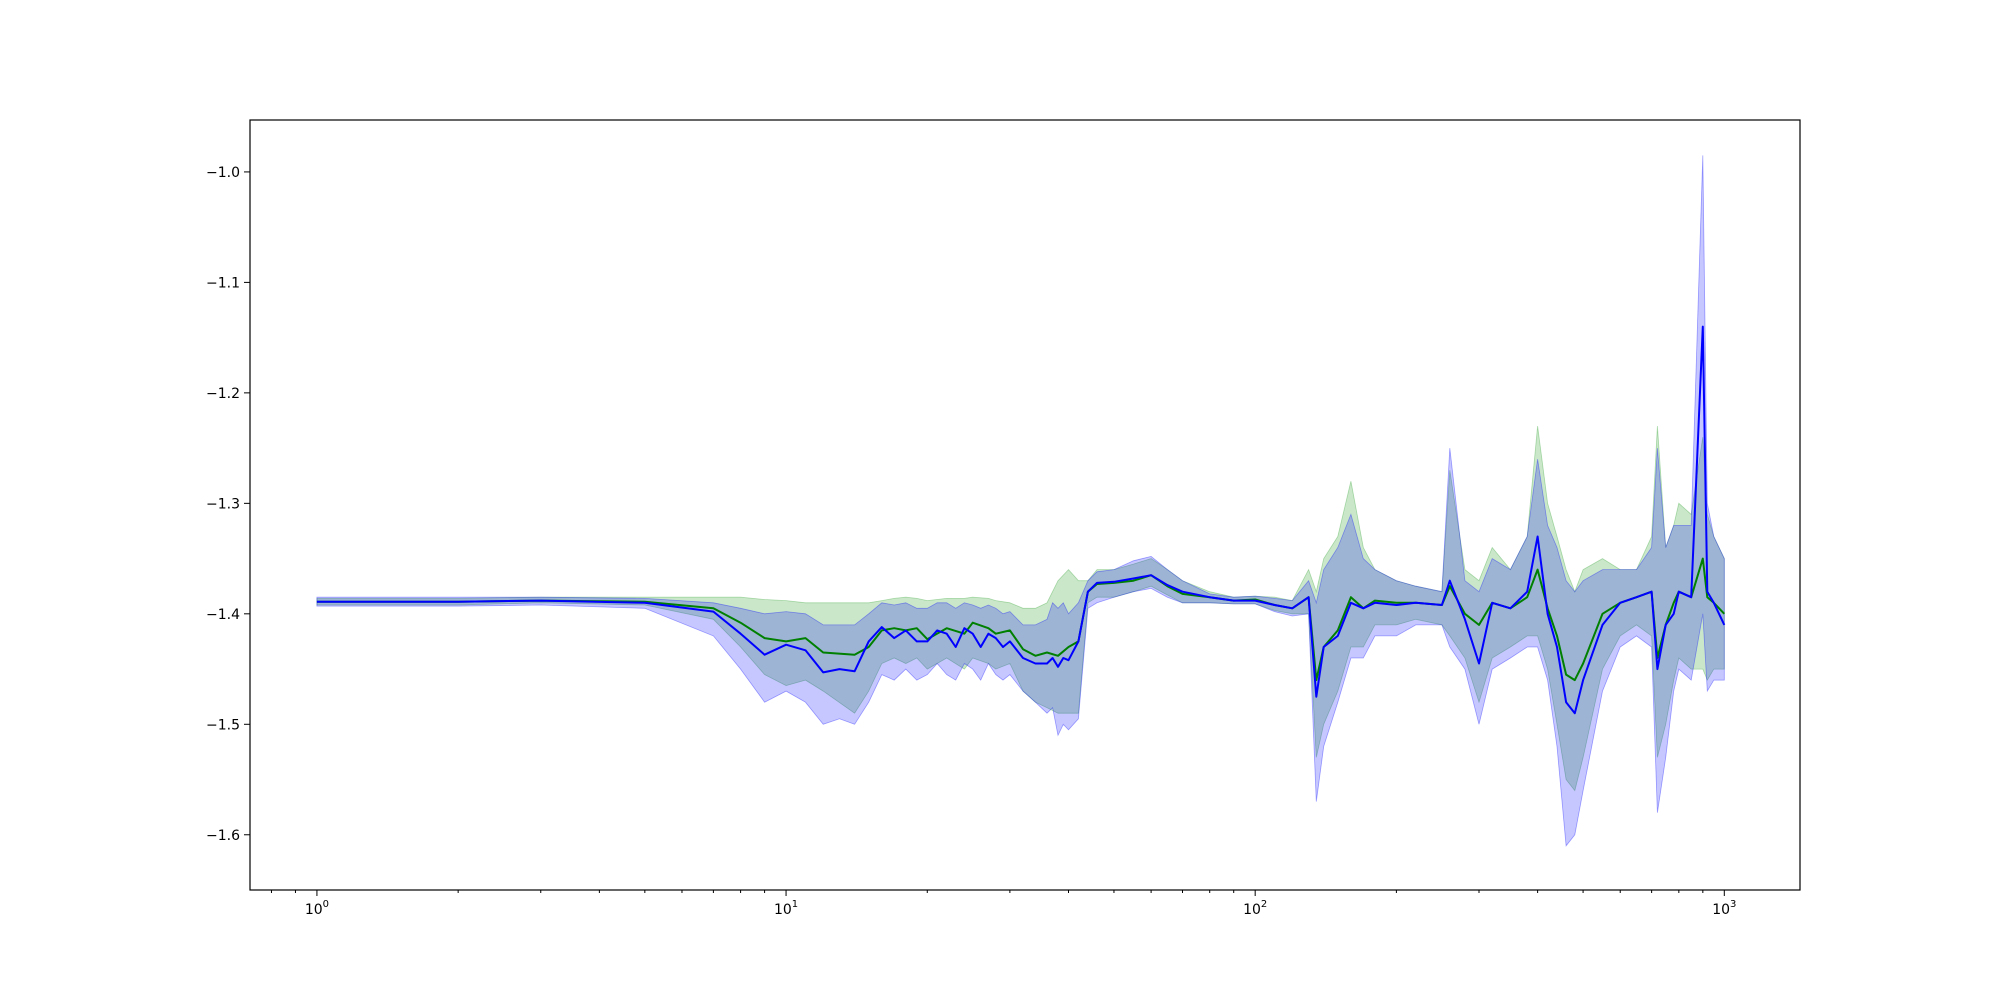  What do you see at coordinates (1003, 904) in the screenshot?
I see `x-axis: 10⁰ 10¹ 10² 10³` at bounding box center [1003, 904].